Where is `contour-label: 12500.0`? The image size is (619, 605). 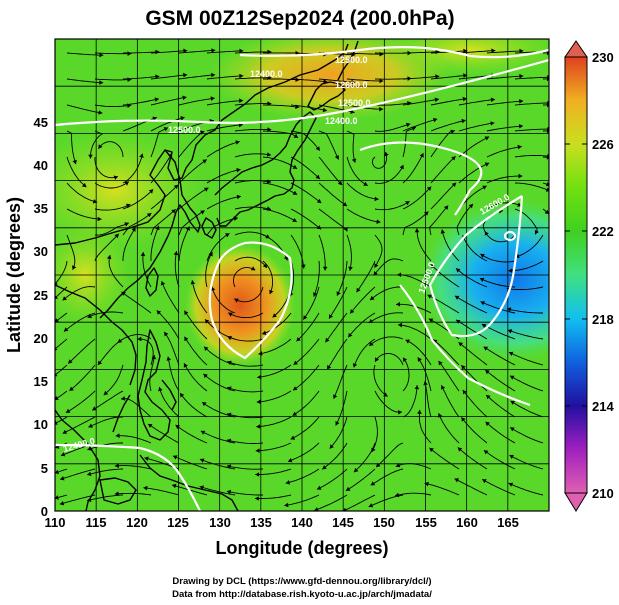 contour-label: 12500.0 is located at coordinates (354, 103).